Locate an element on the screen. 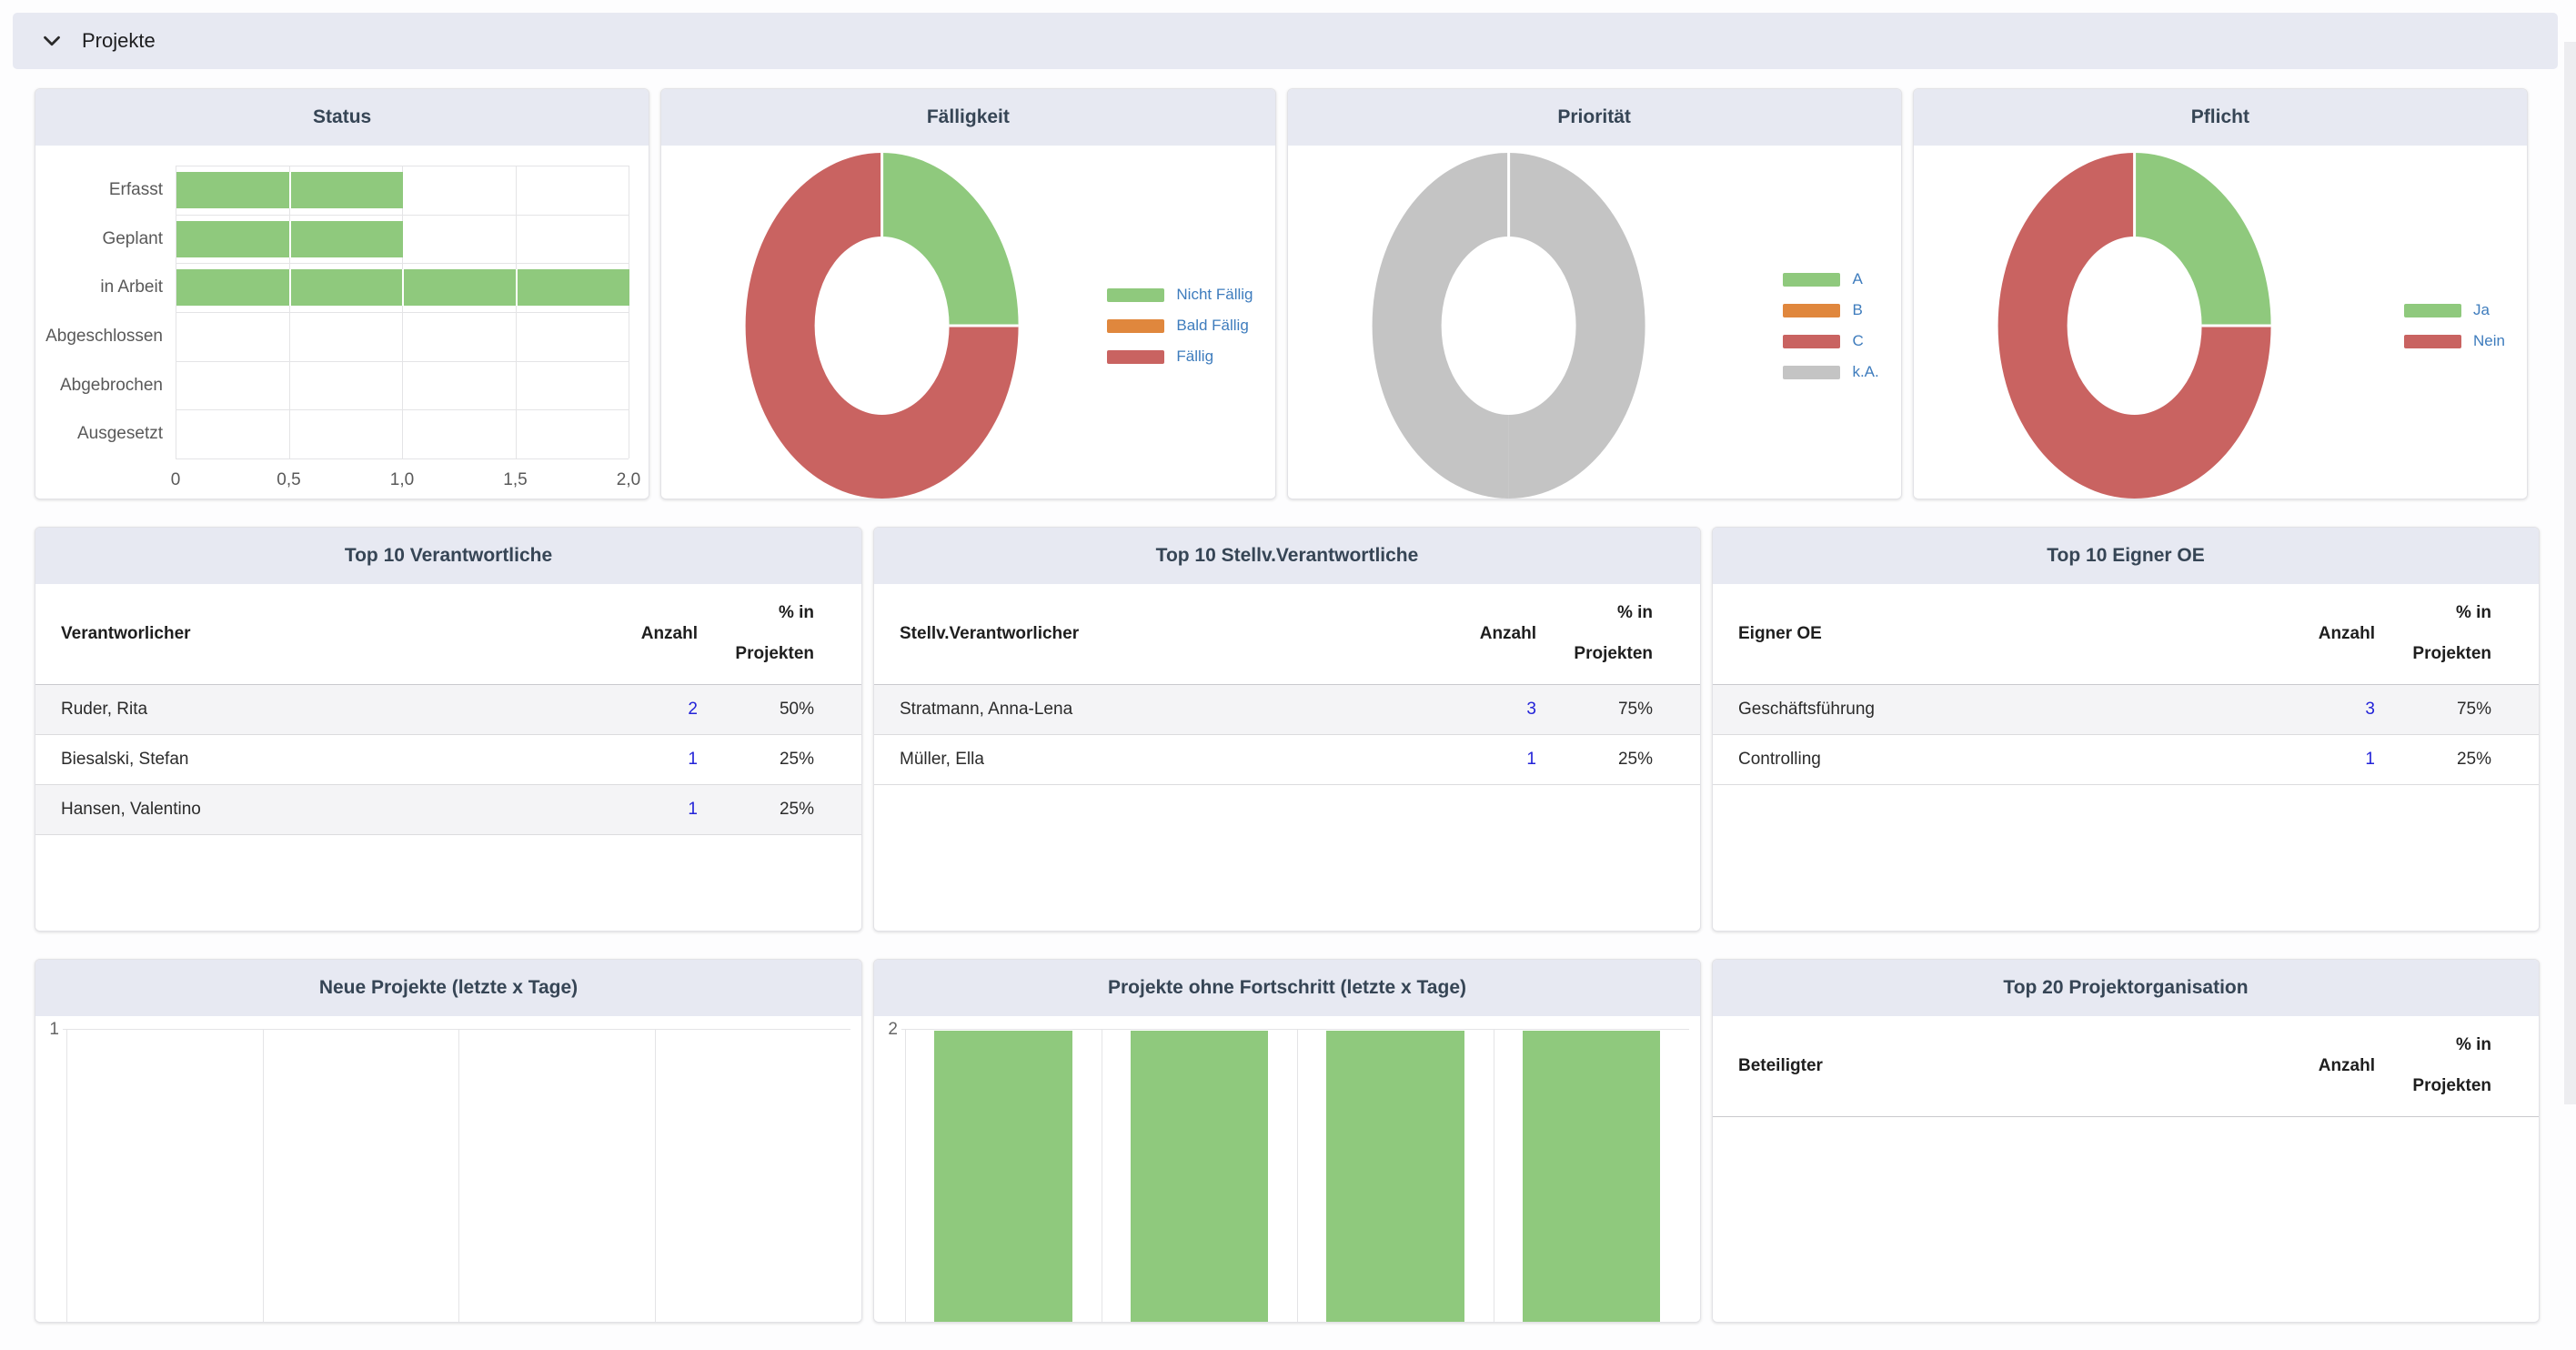 The height and width of the screenshot is (1350, 2576). legend-item: Ja is located at coordinates (2454, 310).